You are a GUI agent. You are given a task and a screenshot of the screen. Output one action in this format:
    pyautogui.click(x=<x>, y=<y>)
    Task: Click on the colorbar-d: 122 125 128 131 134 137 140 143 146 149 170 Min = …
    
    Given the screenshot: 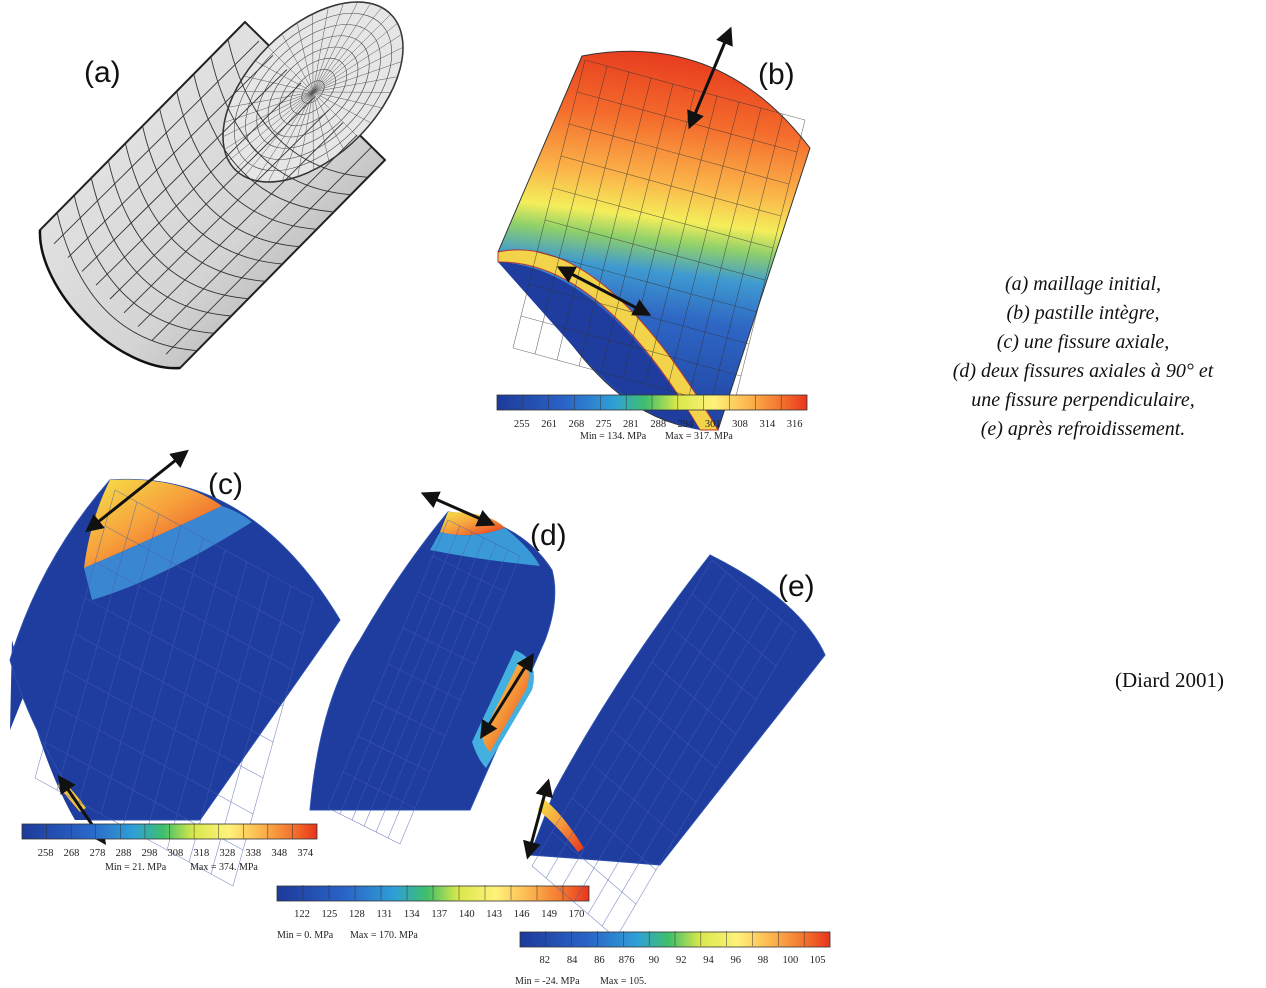 What is the action you would take?
    pyautogui.click(x=433, y=913)
    